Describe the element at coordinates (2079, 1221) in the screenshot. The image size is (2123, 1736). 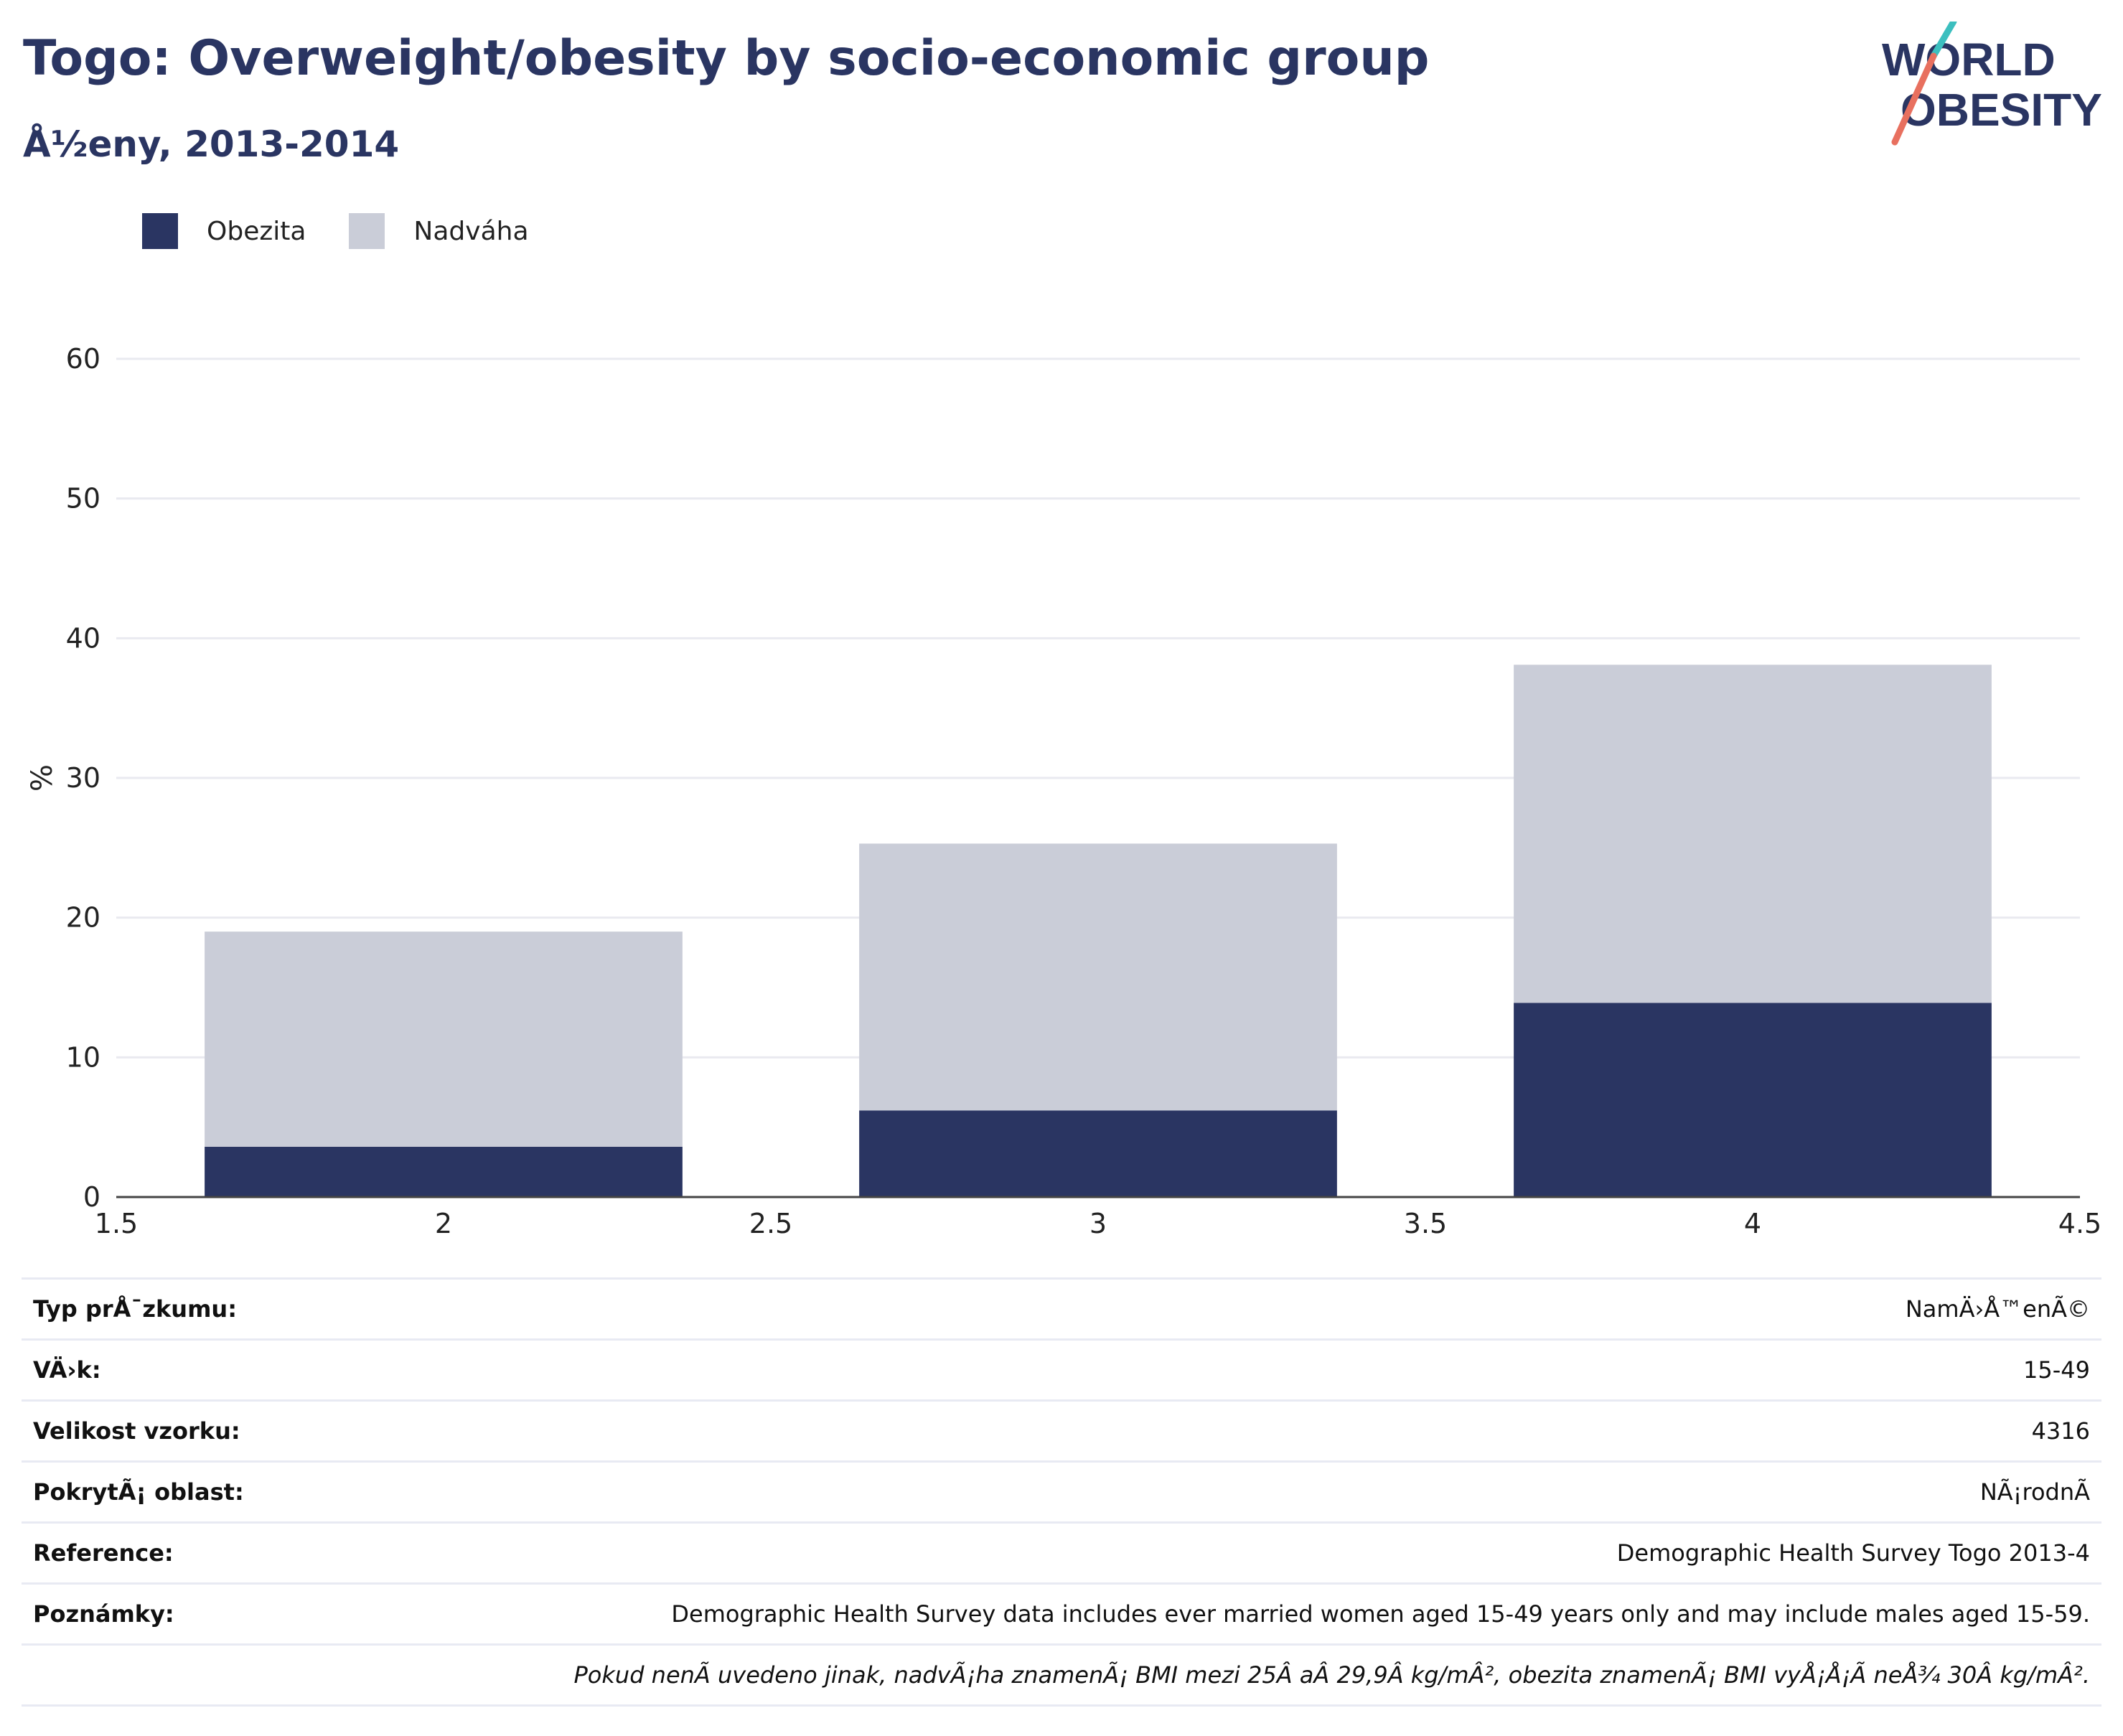
I see `x-tick-label: 4.5` at that location.